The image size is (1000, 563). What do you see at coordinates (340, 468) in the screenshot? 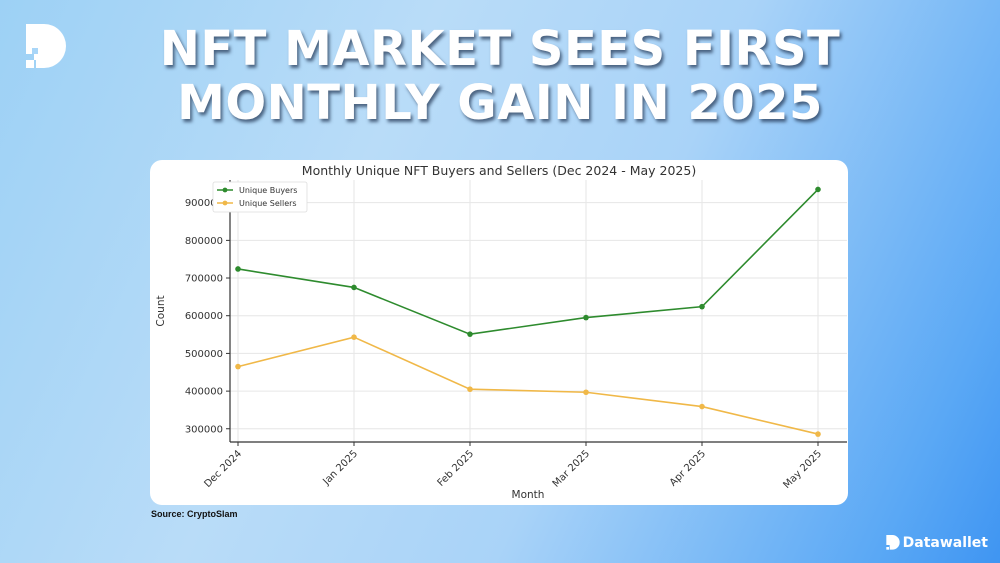
I see `x-tick-label: Jan 2025` at bounding box center [340, 468].